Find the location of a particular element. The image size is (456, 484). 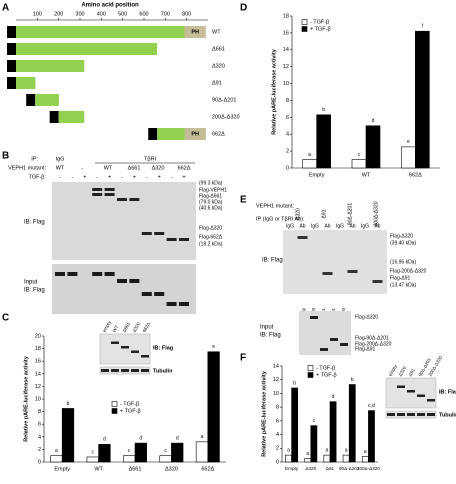

y-tick-label: 20 is located at coordinates (38, 336).